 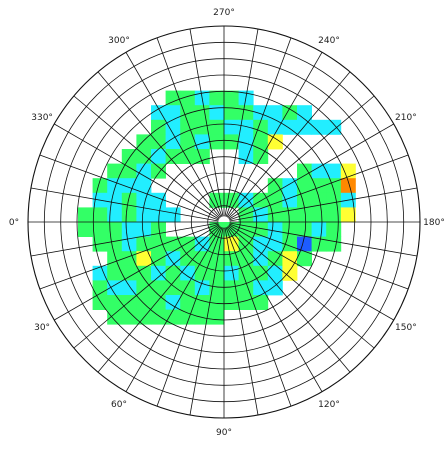 I want to click on angle-tick-label: 210°, so click(x=406, y=118).